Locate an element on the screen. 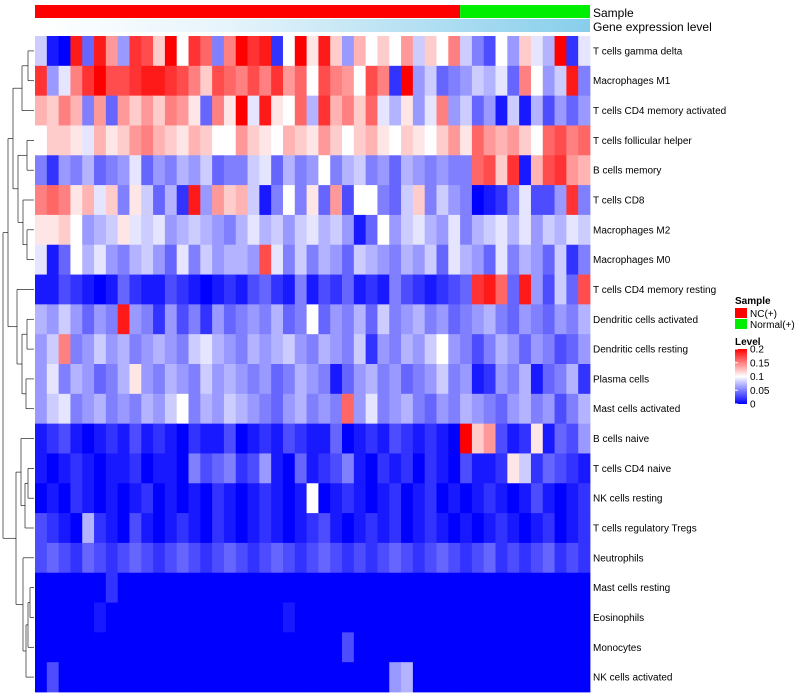 This screenshot has height=700, width=800. sample-annotation-label: Sample is located at coordinates (613, 13).